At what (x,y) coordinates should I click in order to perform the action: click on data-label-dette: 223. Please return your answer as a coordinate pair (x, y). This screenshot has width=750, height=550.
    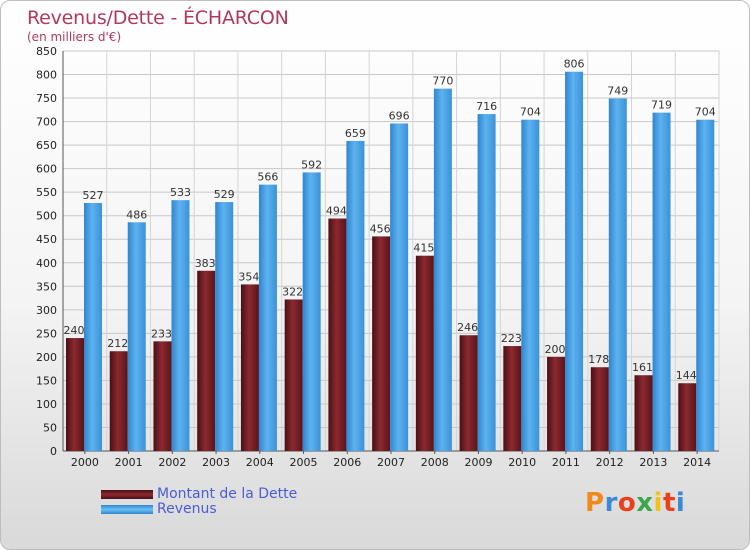
    Looking at the image, I should click on (511, 338).